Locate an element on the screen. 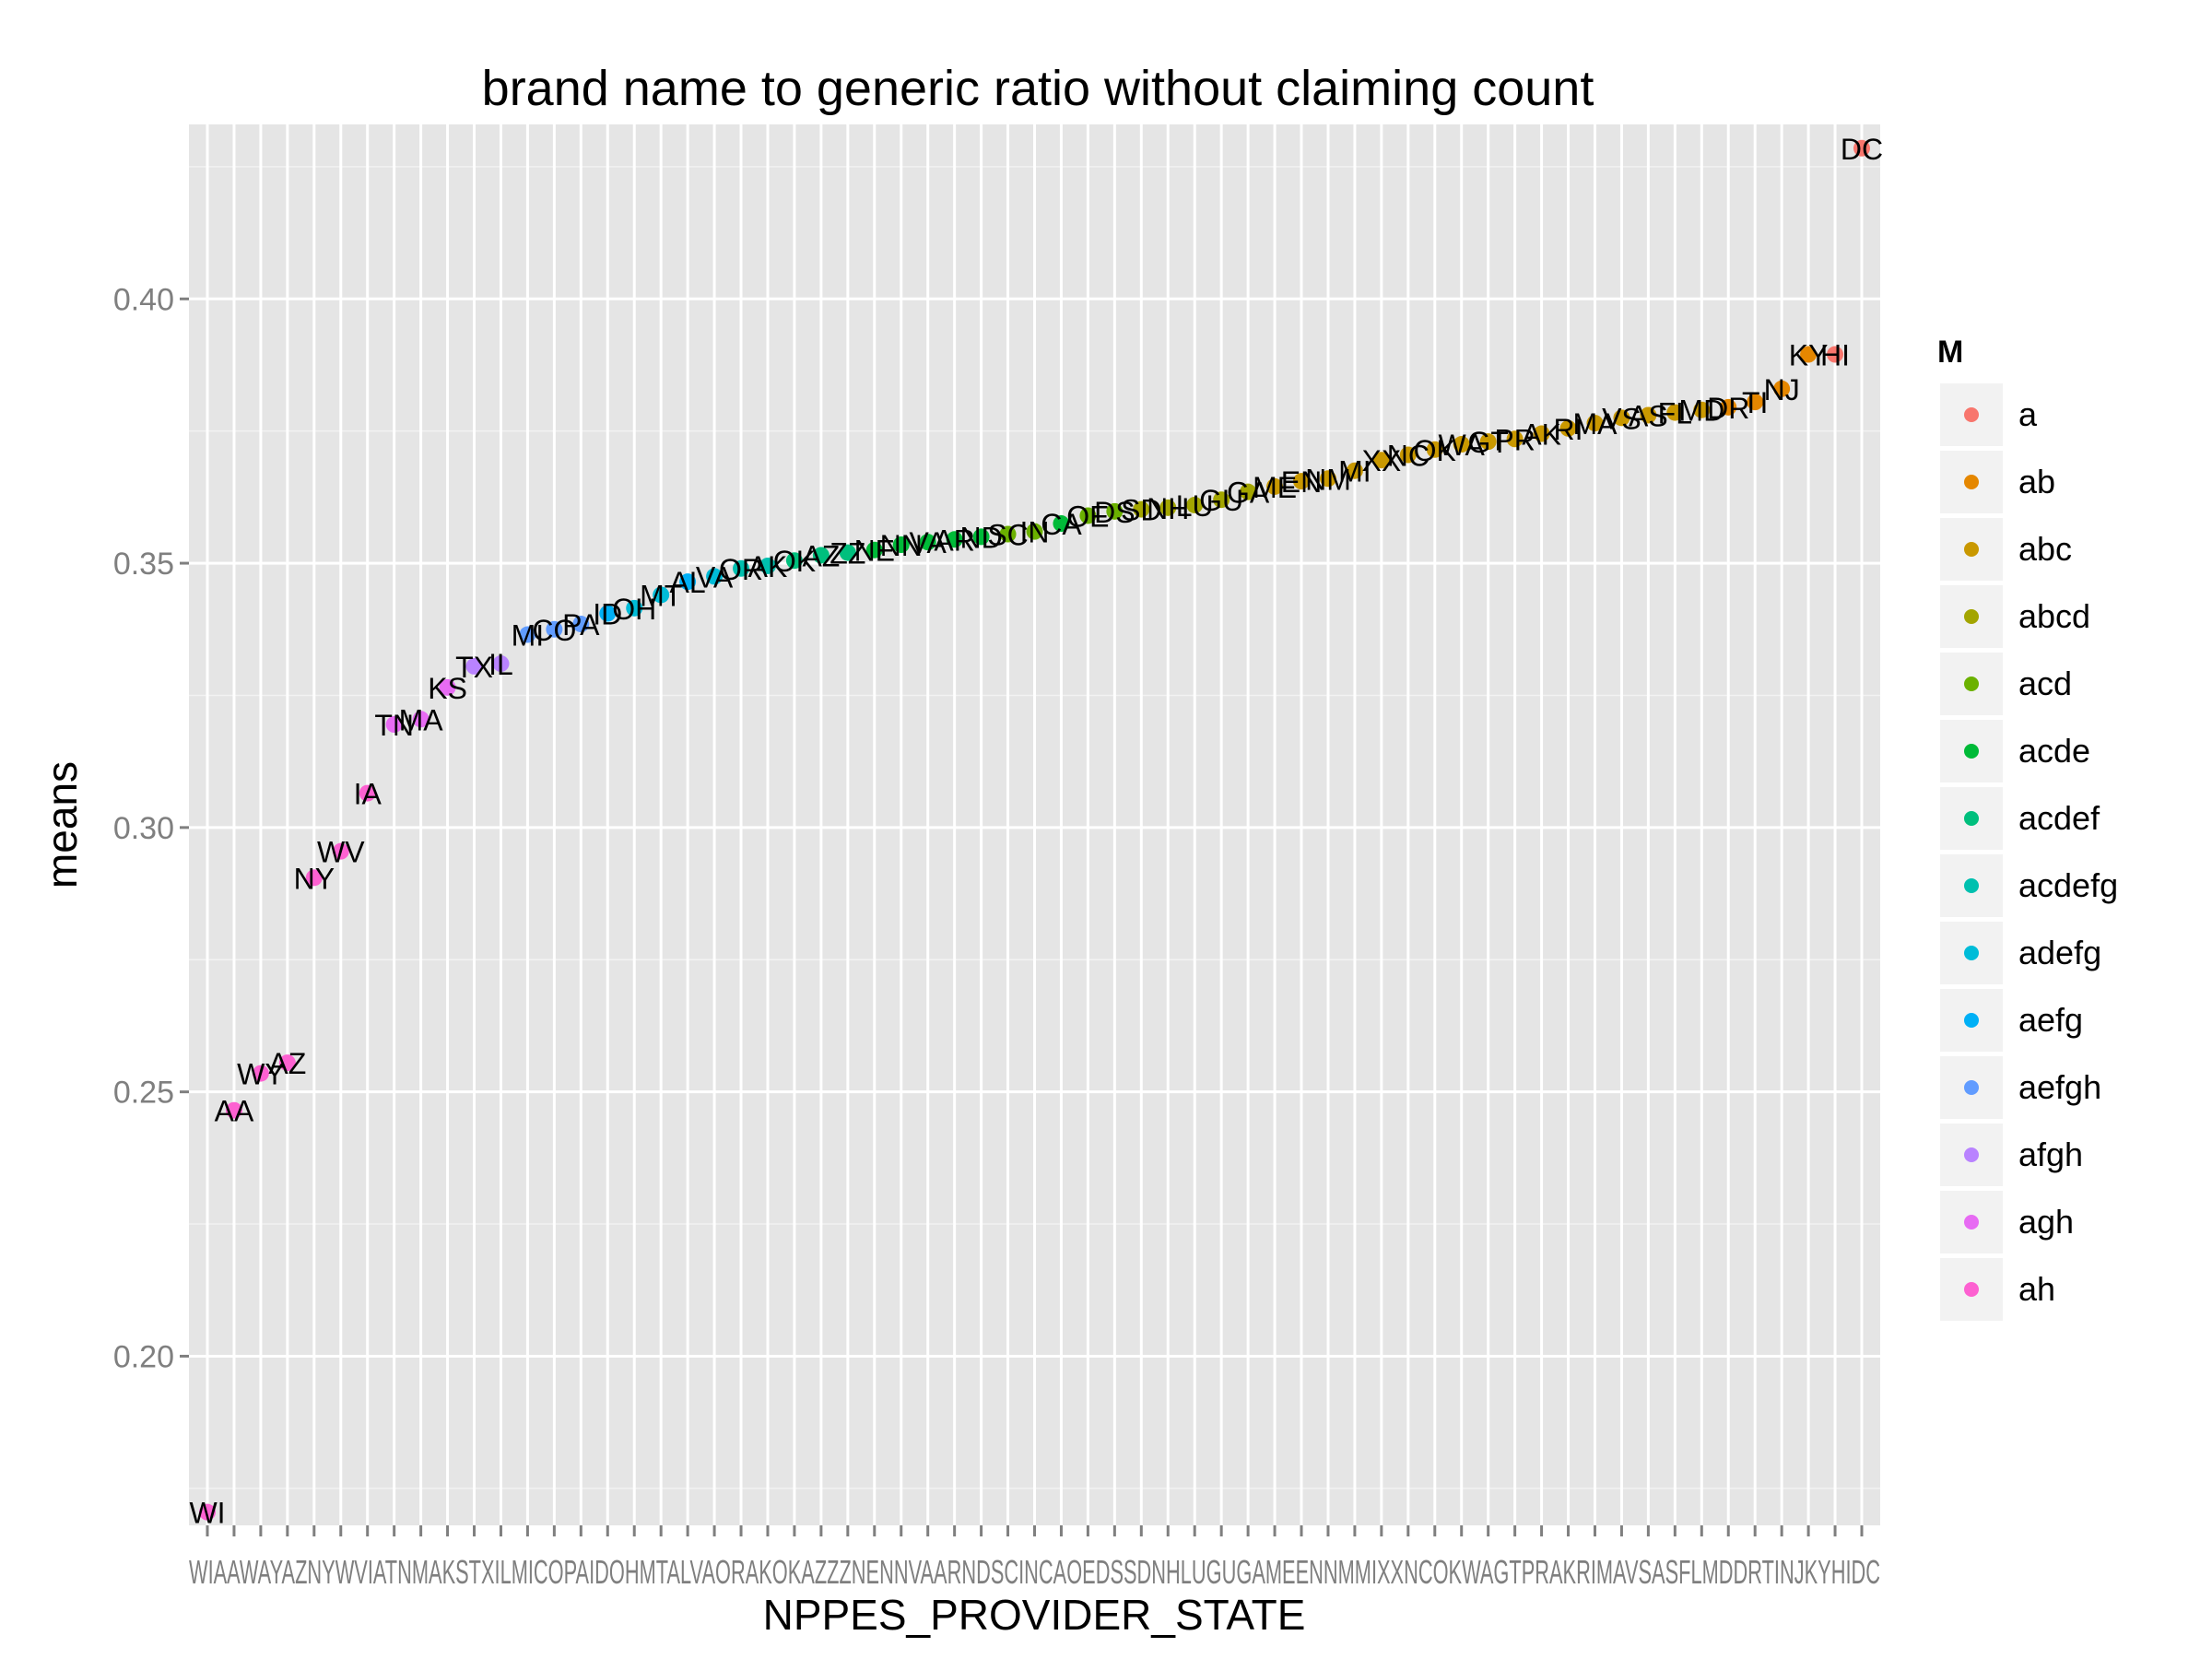  legend-label: ab is located at coordinates (2036, 481).